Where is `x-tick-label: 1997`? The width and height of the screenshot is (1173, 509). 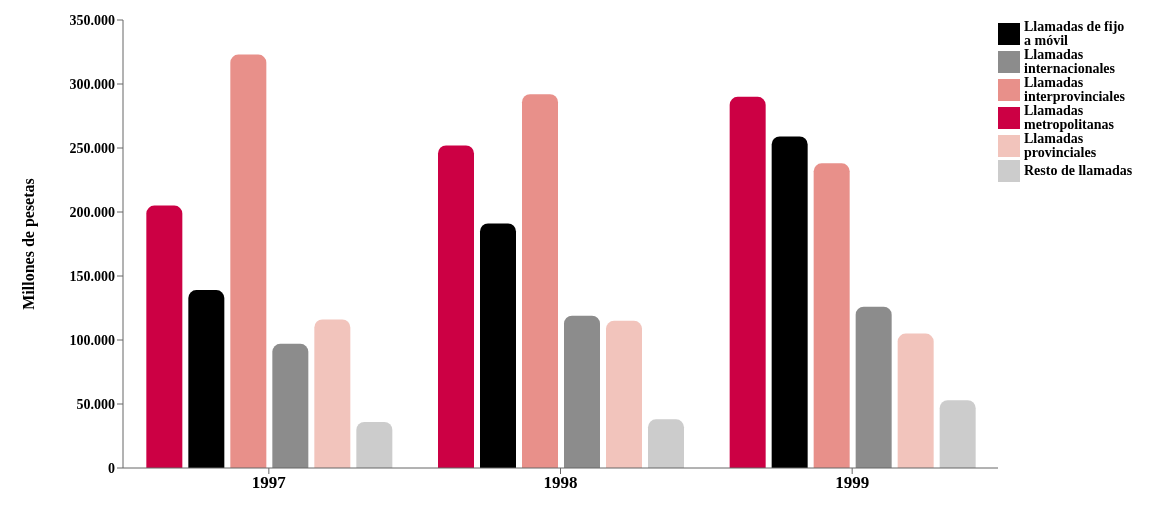 x-tick-label: 1997 is located at coordinates (269, 483).